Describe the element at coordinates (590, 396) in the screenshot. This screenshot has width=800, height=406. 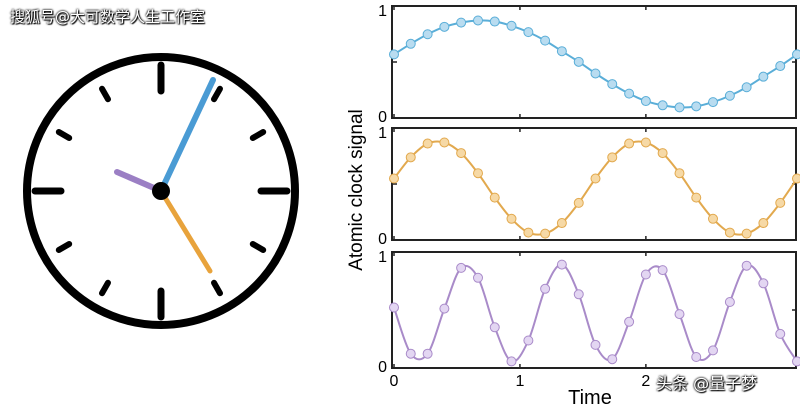
I see `x-axis-label: Time` at that location.